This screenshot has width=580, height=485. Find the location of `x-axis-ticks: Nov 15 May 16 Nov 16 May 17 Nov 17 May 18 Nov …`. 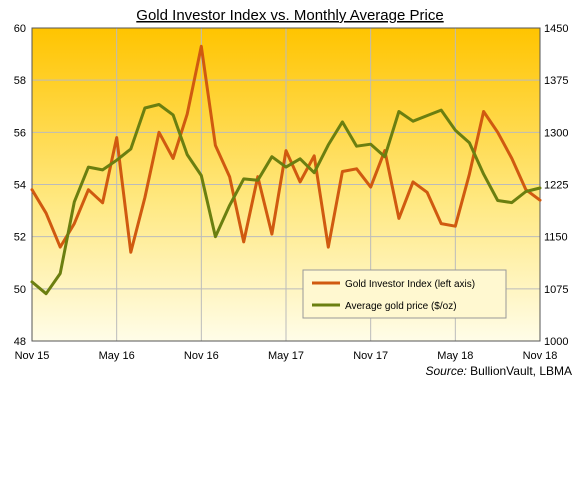

x-axis-ticks: Nov 15 May 16 Nov 16 May 17 Nov 17 May 18 Nov … is located at coordinates (286, 356).